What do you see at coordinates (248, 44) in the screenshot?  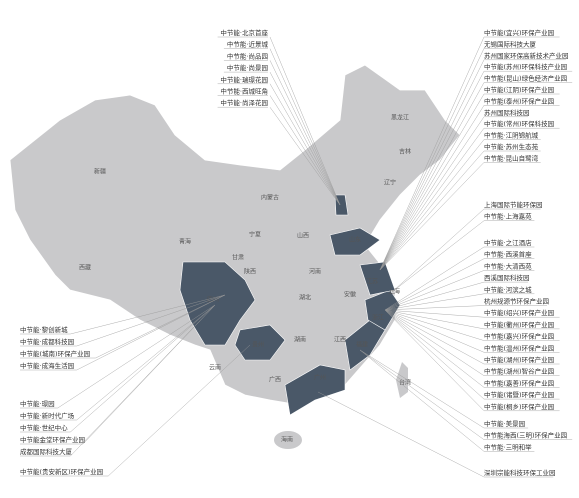 I see `site-label: 中节能·近景城` at bounding box center [248, 44].